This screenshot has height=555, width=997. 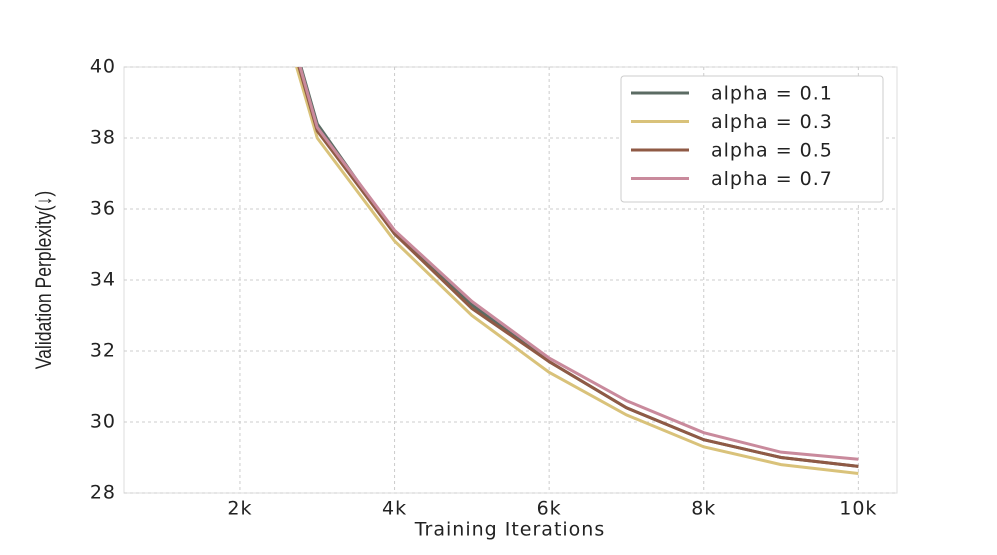 I want to click on x-axis-label: Training Iterations, so click(x=510, y=530).